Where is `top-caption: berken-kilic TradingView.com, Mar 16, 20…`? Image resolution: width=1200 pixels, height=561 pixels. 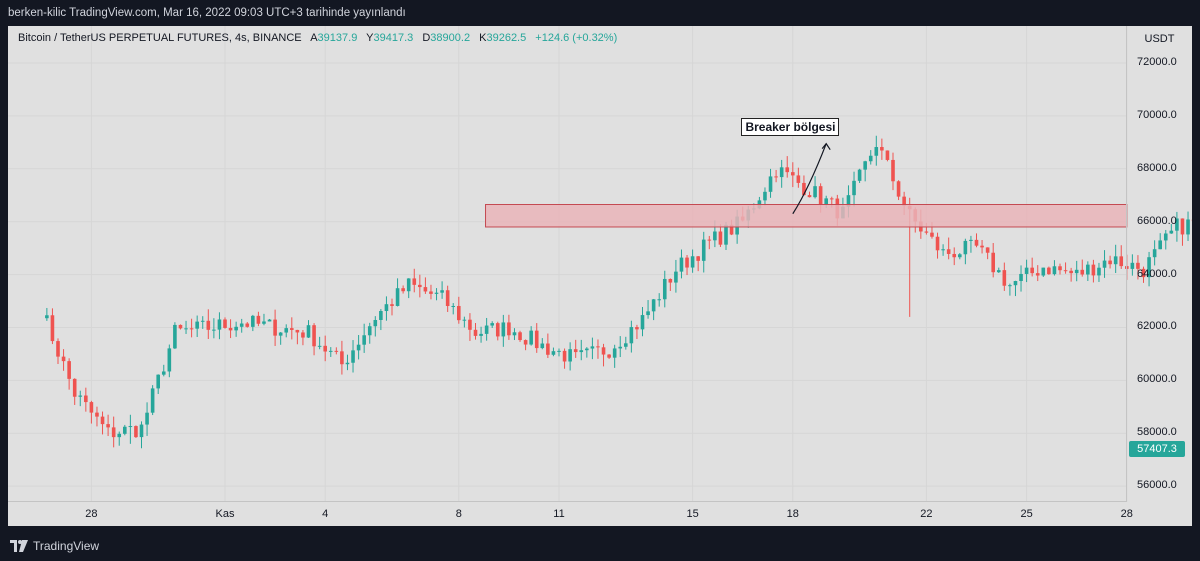
top-caption: berken-kilic TradingView.com, Mar 16, 20… is located at coordinates (600, 13).